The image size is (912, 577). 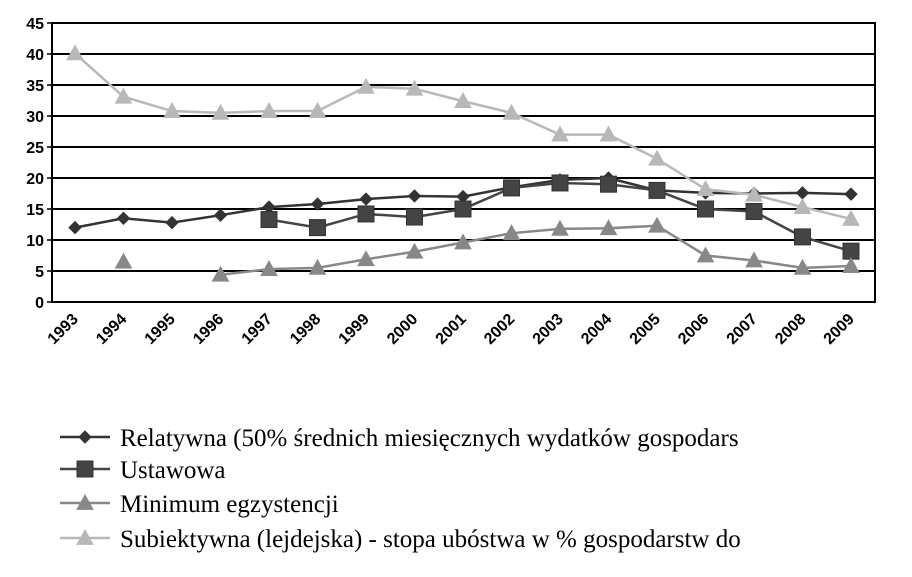 I want to click on x-tick-label: 1995, so click(x=160, y=329).